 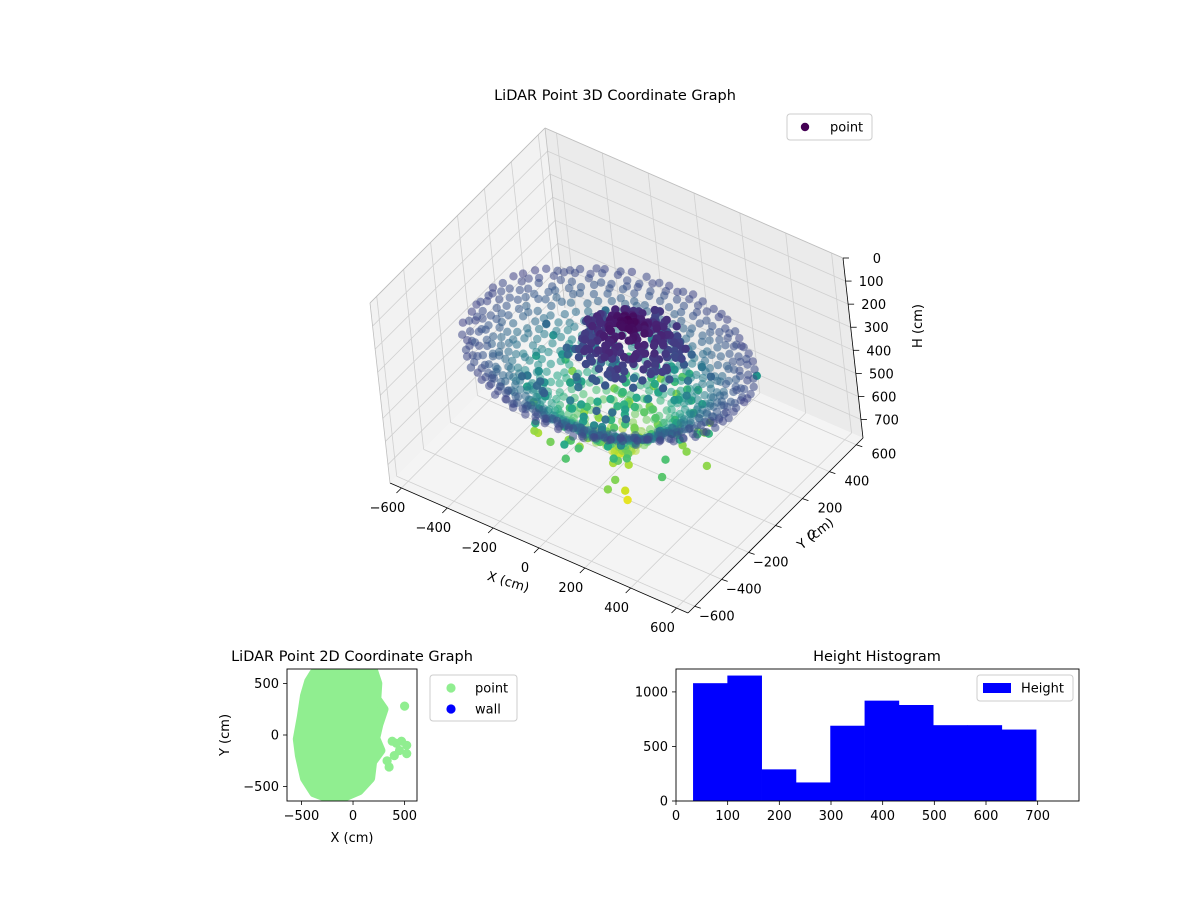 What do you see at coordinates (570, 588) in the screenshot?
I see `x-tick-label: 200` at bounding box center [570, 588].